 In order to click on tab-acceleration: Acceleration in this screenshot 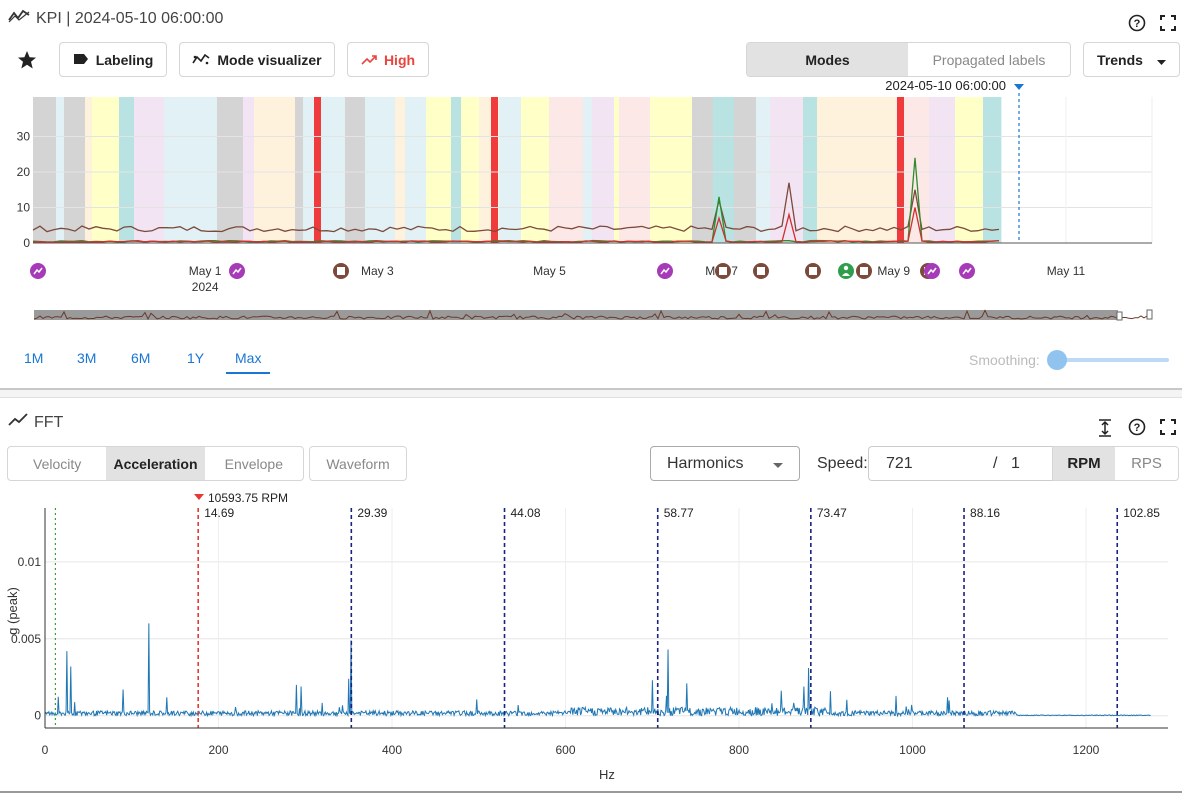, I will do `click(155, 463)`.